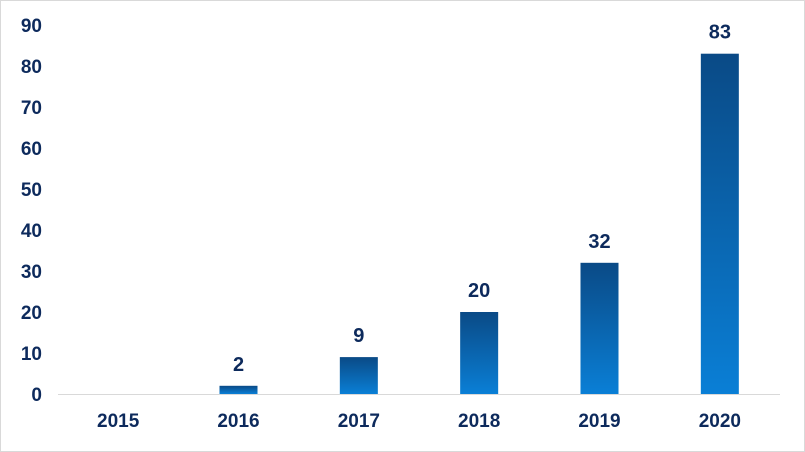 This screenshot has width=805, height=452. Describe the element at coordinates (479, 353) in the screenshot. I see `bar-2018` at that location.